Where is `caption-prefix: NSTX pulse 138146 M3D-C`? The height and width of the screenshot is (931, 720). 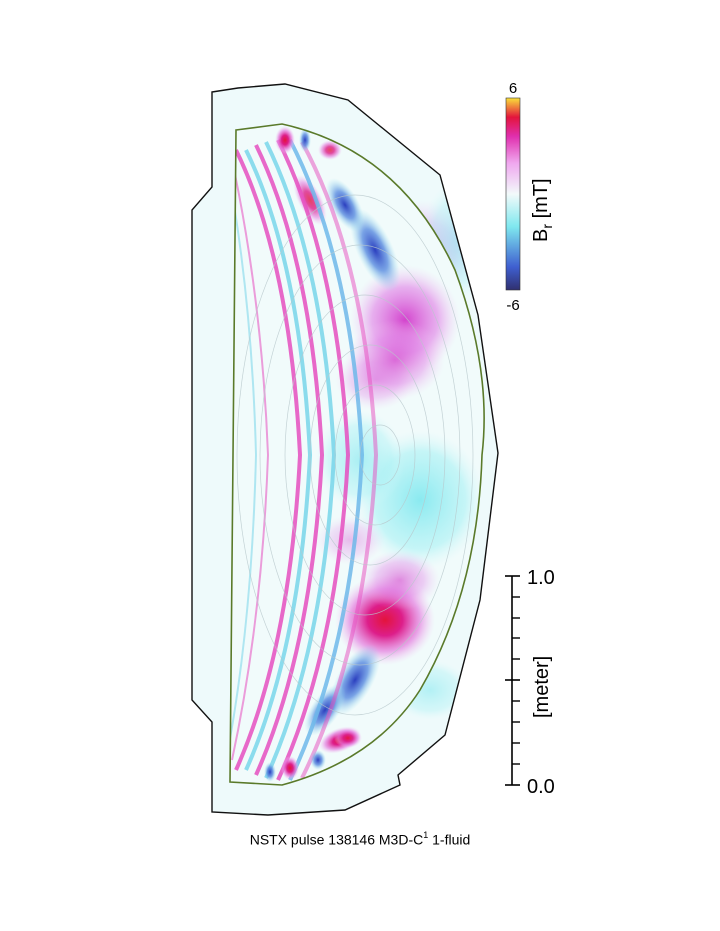
caption-prefix: NSTX pulse 138146 M3D-C is located at coordinates (336, 839).